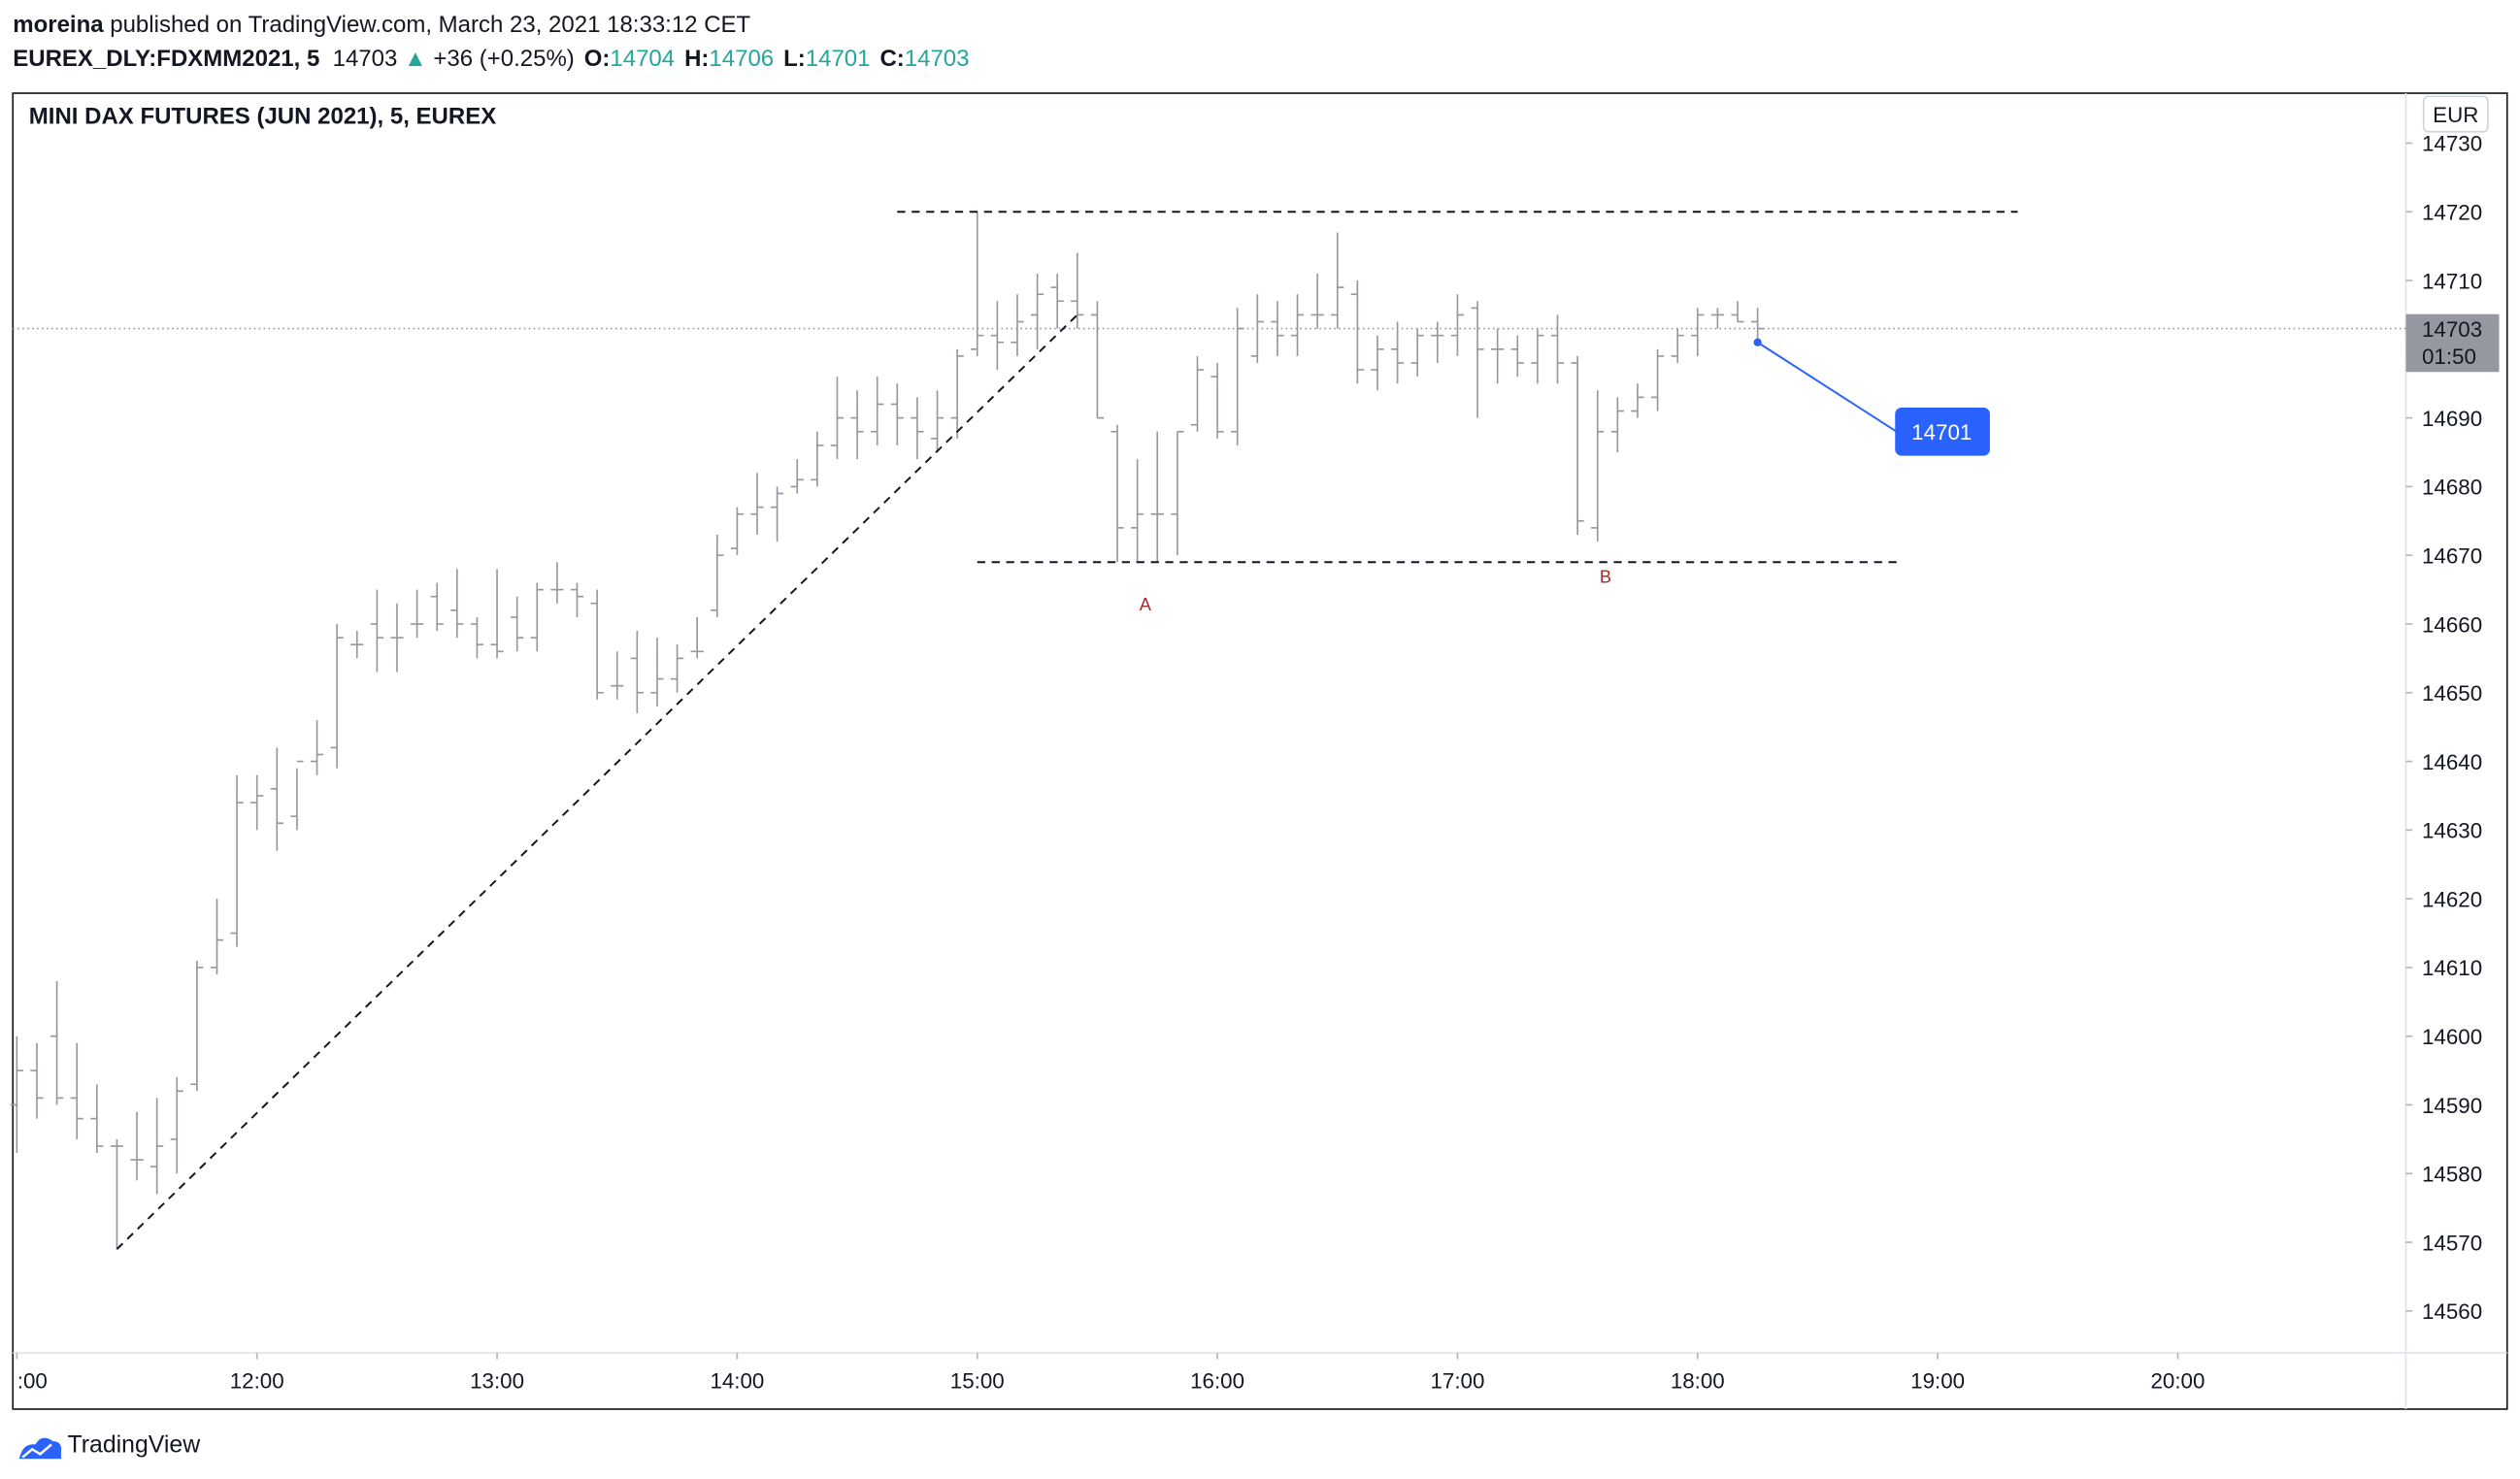 The height and width of the screenshot is (1479, 2520). What do you see at coordinates (838, 59) in the screenshot?
I see `low: 14701` at bounding box center [838, 59].